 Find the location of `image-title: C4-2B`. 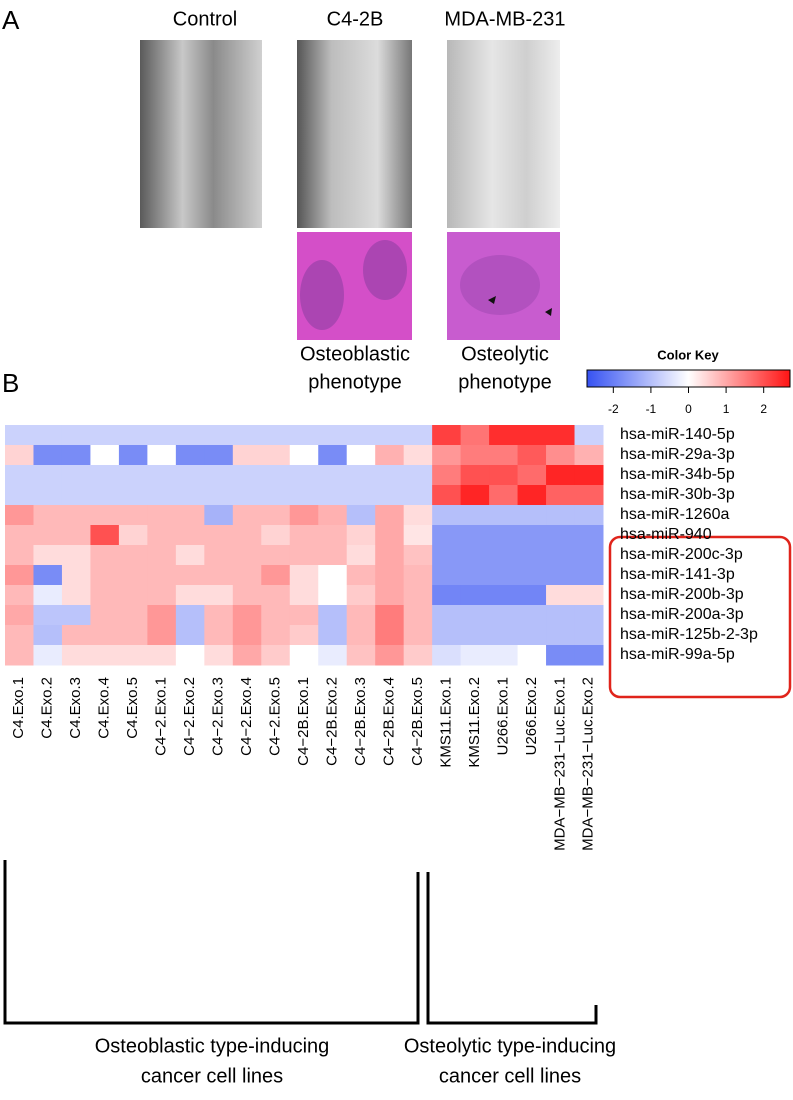

image-title: C4-2B is located at coordinates (355, 19).